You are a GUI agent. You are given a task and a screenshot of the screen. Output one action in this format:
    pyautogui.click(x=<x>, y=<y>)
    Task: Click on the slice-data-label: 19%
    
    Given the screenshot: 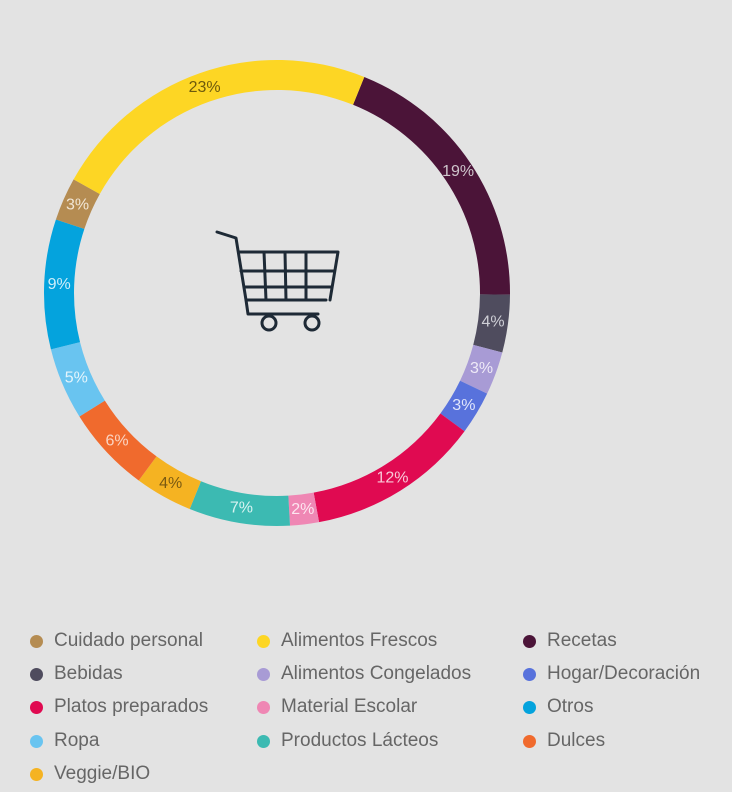 What is the action you would take?
    pyautogui.click(x=458, y=171)
    